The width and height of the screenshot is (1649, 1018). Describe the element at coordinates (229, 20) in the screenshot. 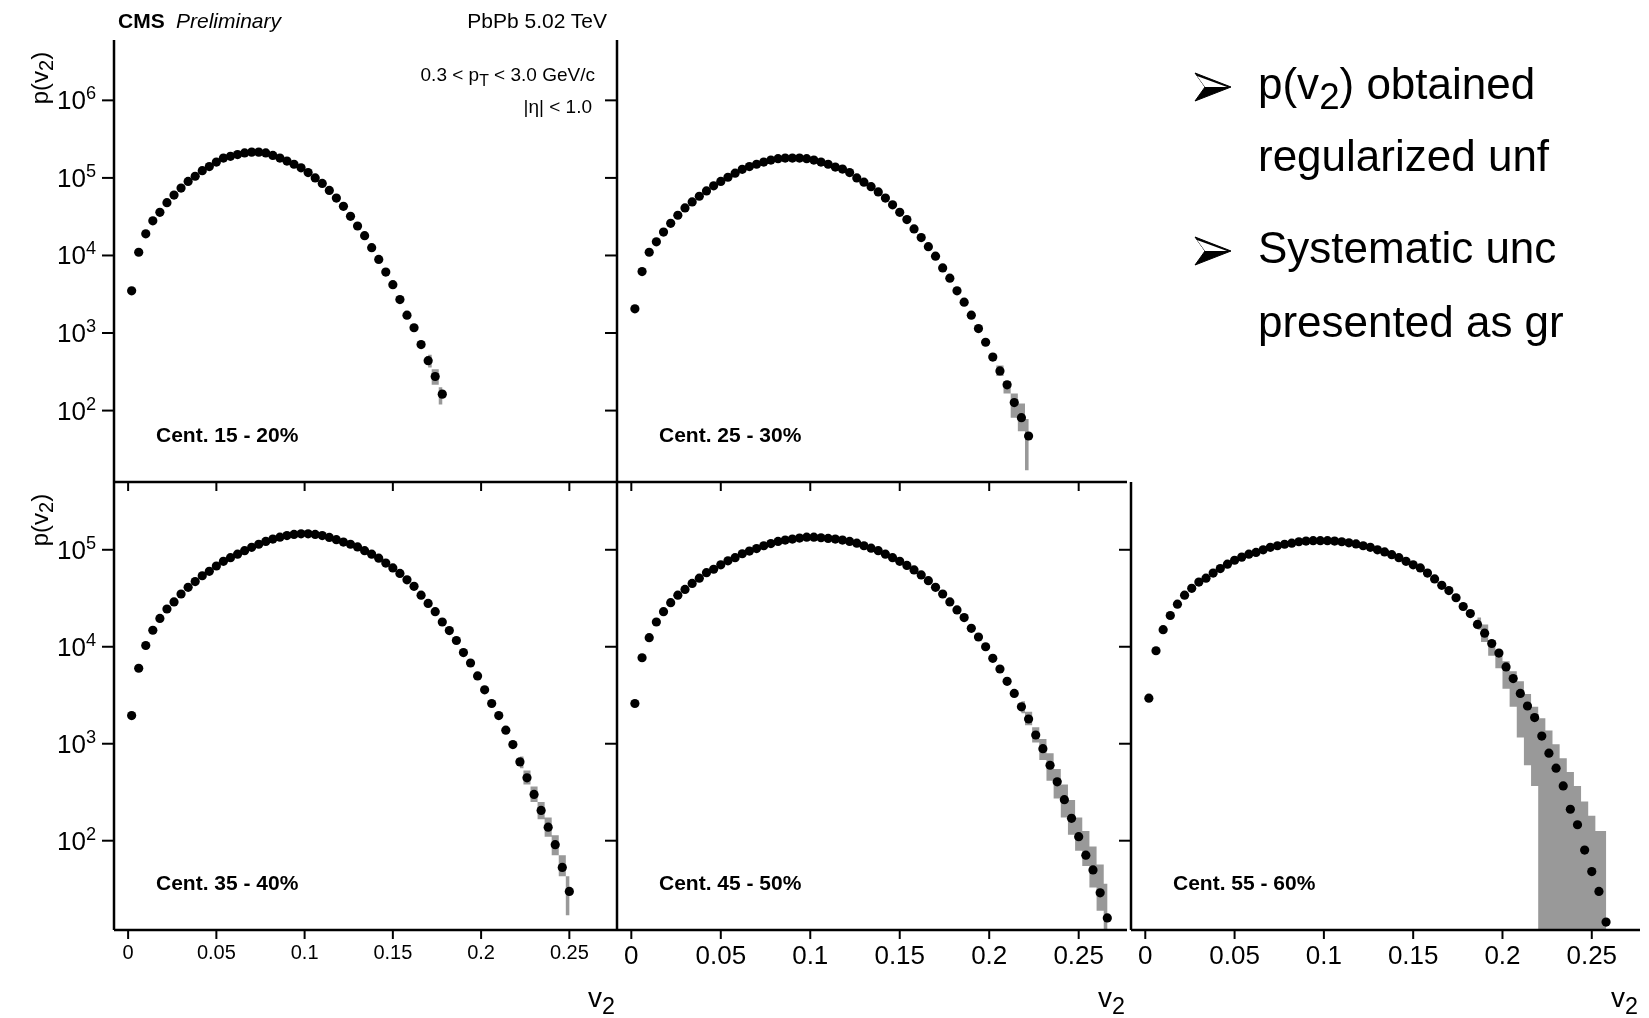

I see `text: Preliminary` at that location.